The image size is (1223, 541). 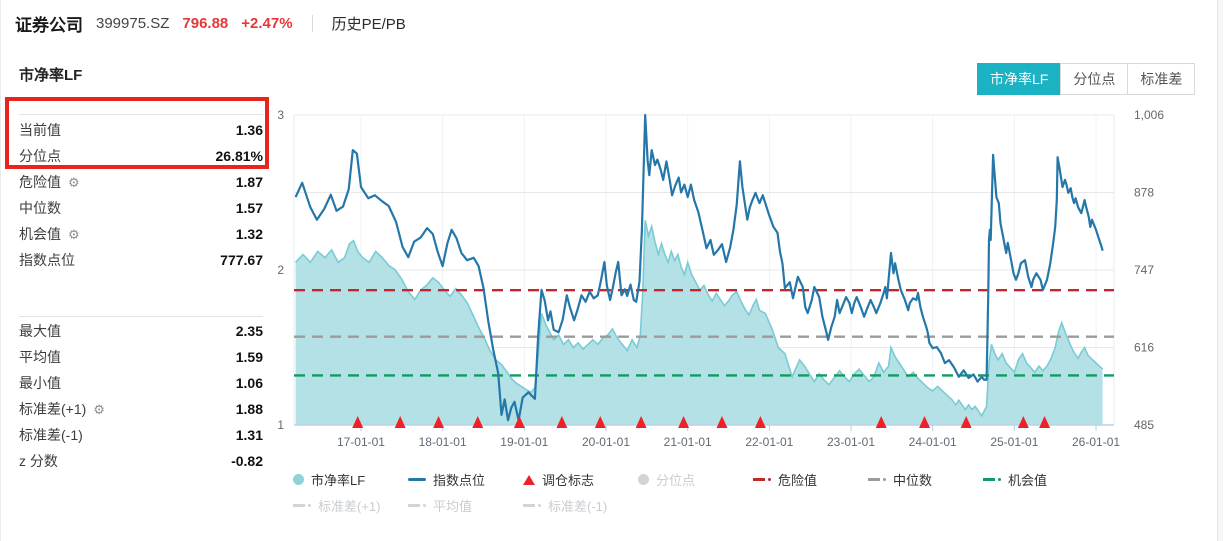 I want to click on legend-item-中位数: 中位数, so click(x=925, y=479).